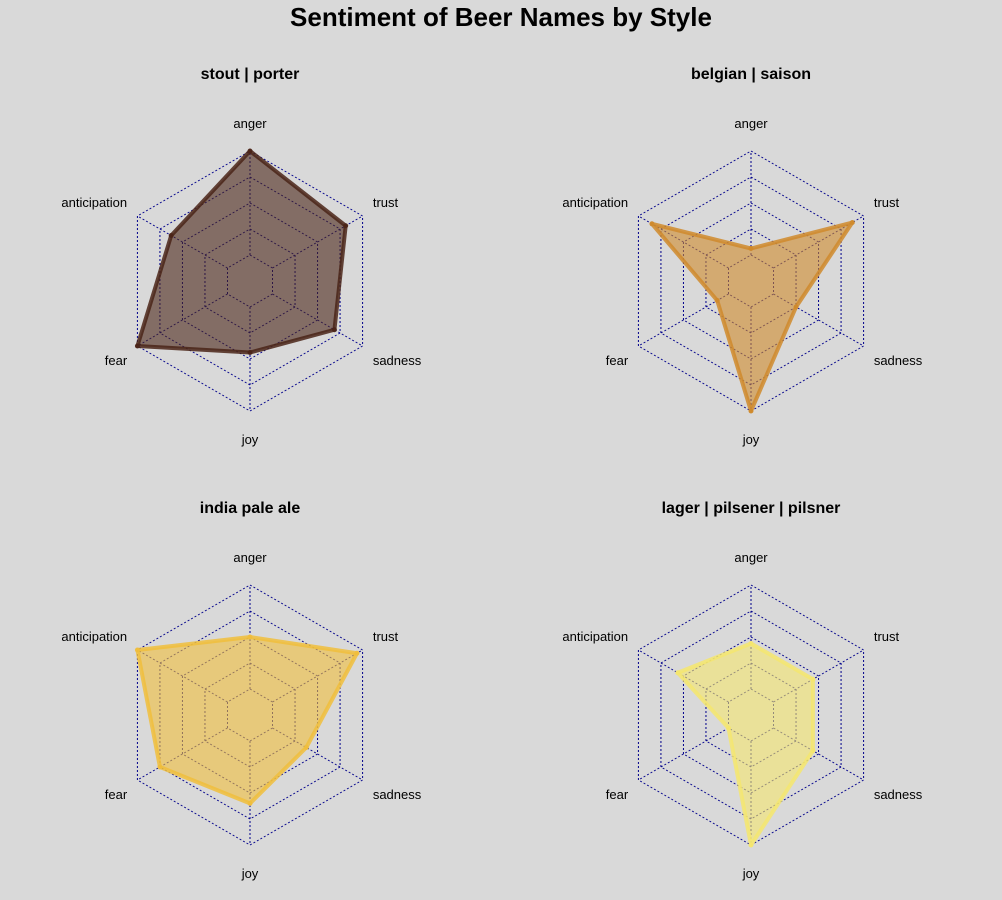 The height and width of the screenshot is (900, 1002). Describe the element at coordinates (250, 508) in the screenshot. I see `panel-title: india pale ale` at that location.